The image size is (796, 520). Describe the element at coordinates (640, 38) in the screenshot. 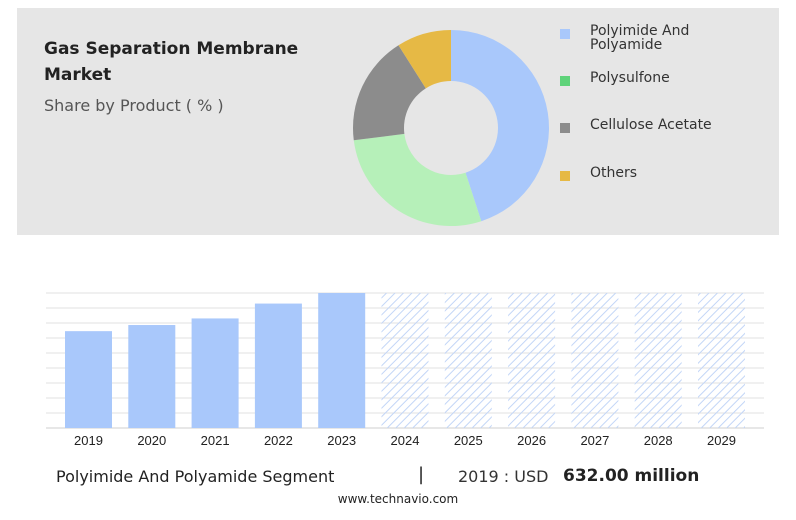

I see `legend-label-polyimide: Polyimide And Polyamide` at that location.